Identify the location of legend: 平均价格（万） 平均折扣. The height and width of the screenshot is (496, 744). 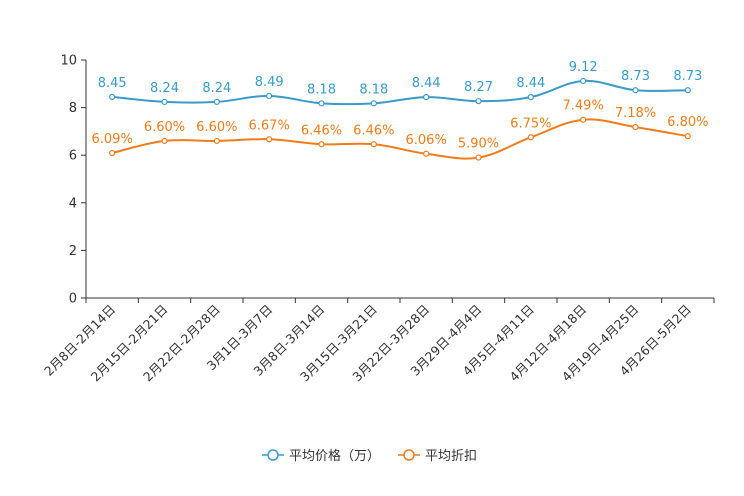
(369, 456).